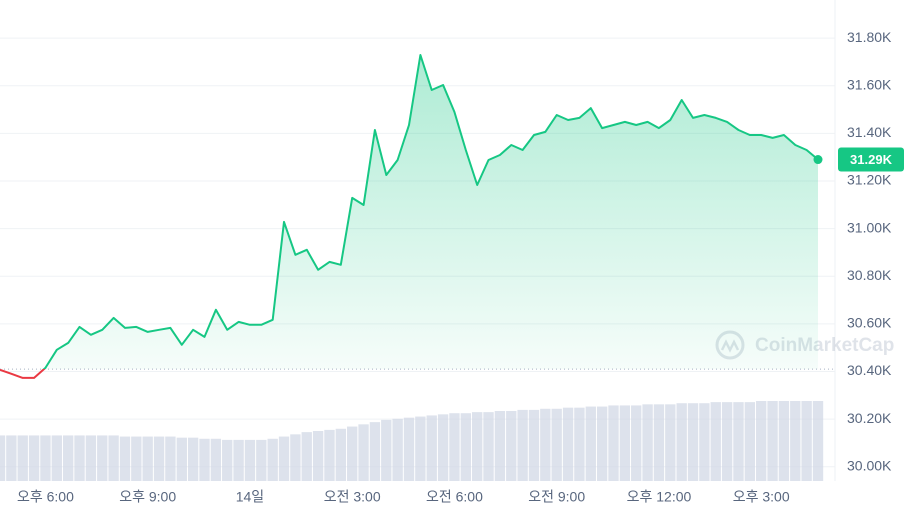  What do you see at coordinates (250, 497) in the screenshot?
I see `x-tick-label: 14일` at bounding box center [250, 497].